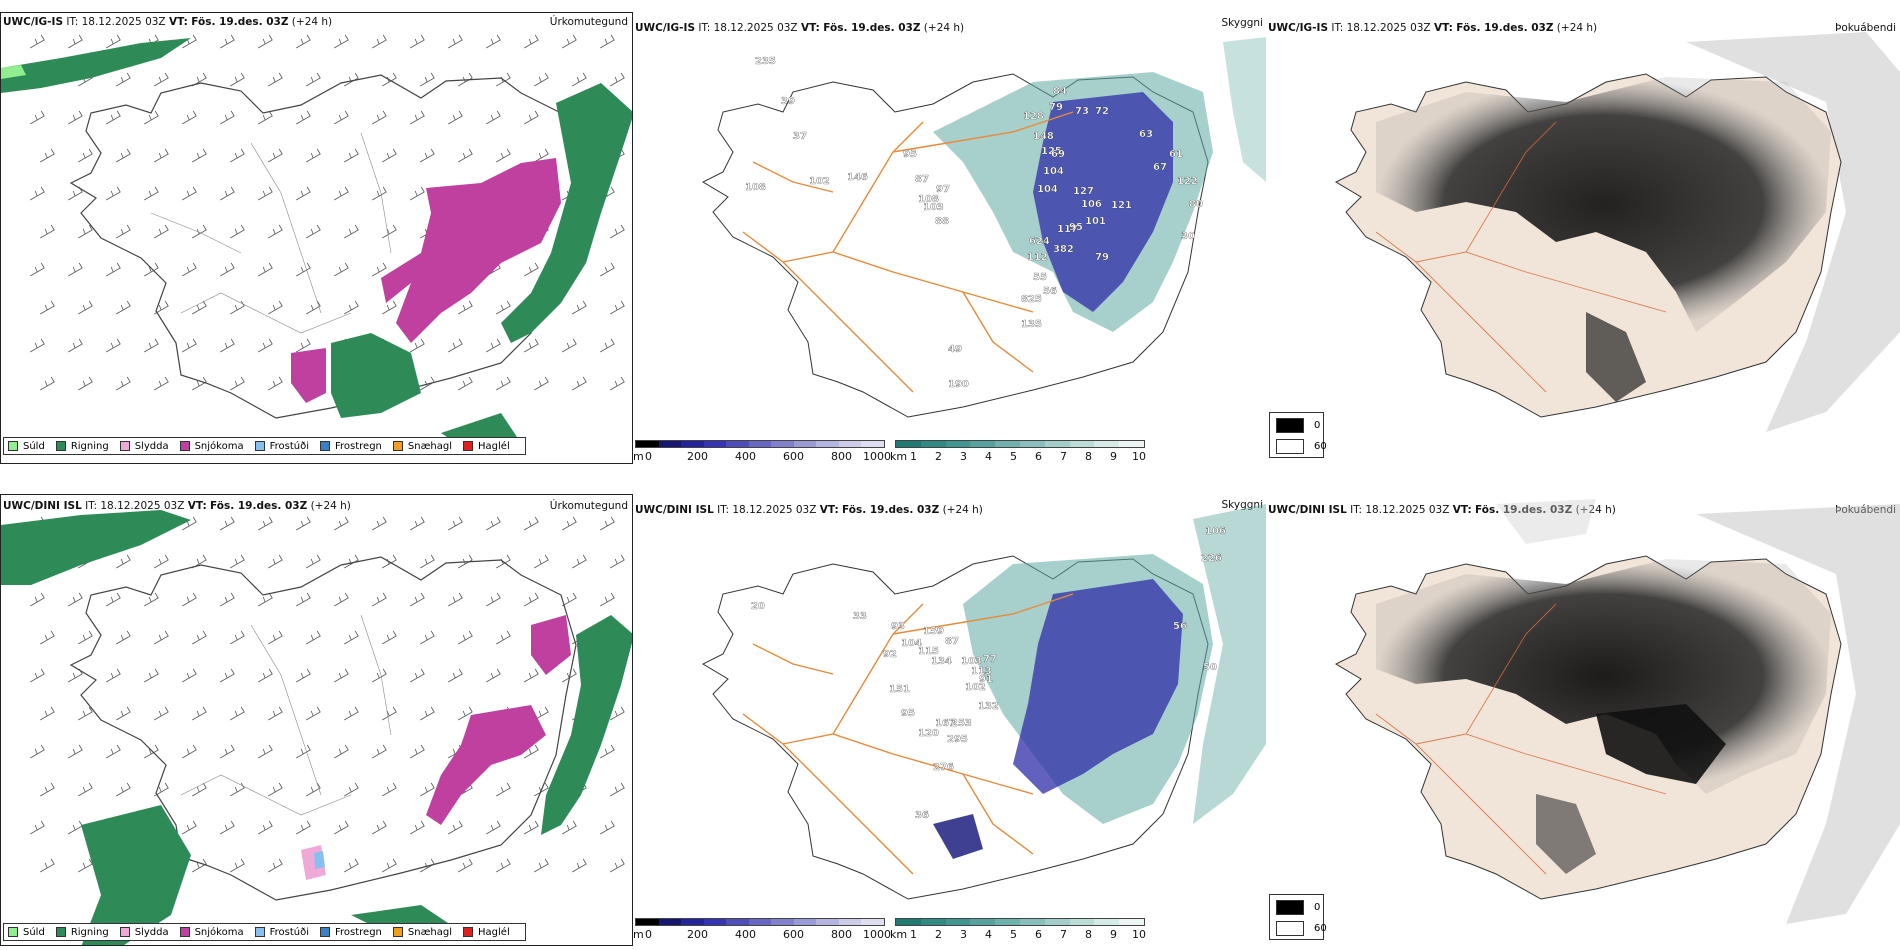  I want to click on legend-item: Snæhagl, so click(422, 446).